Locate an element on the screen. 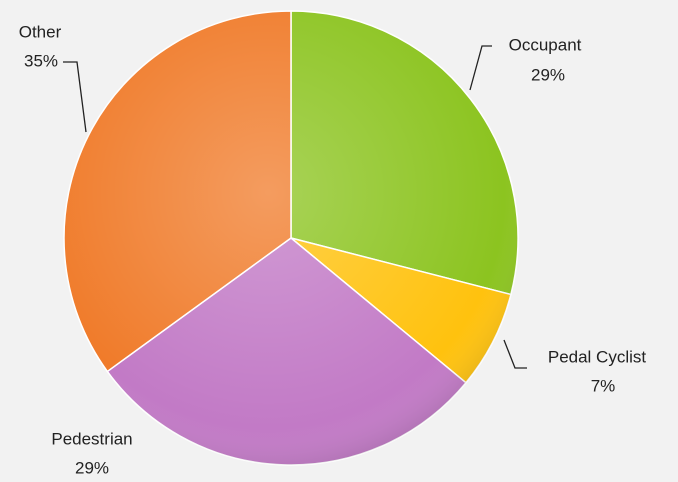  category-label: Other is located at coordinates (40, 31).